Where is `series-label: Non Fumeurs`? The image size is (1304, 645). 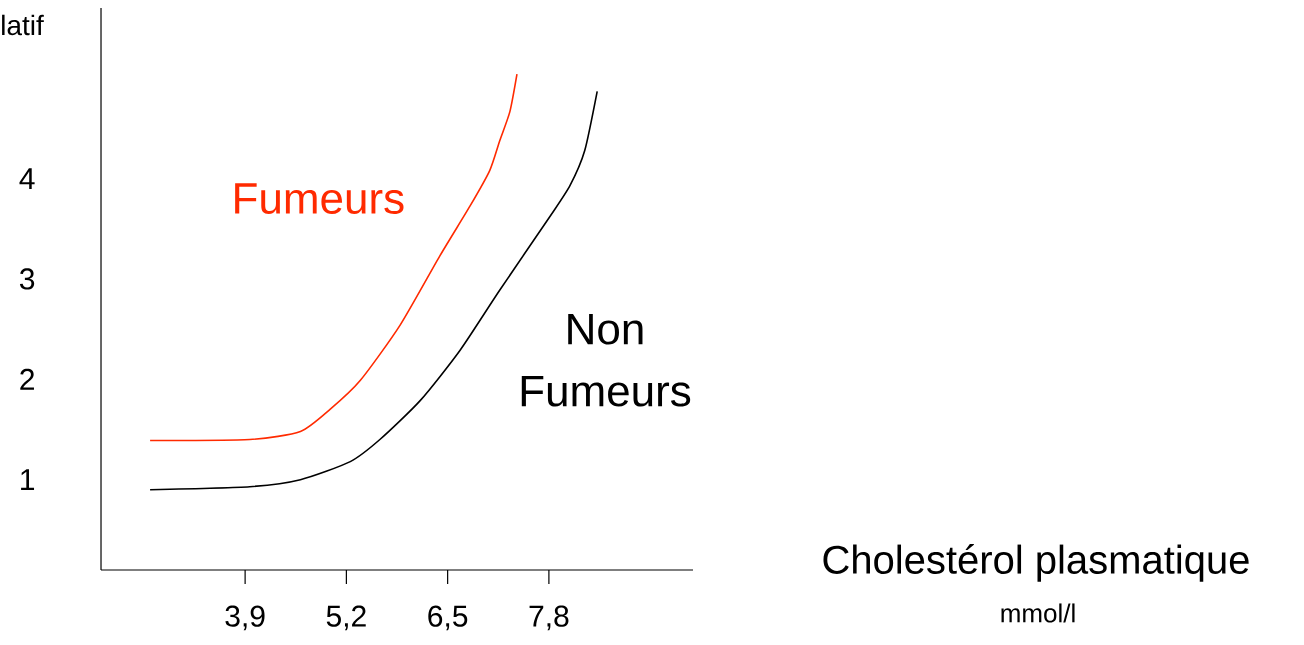
series-label: Non Fumeurs is located at coordinates (606, 360).